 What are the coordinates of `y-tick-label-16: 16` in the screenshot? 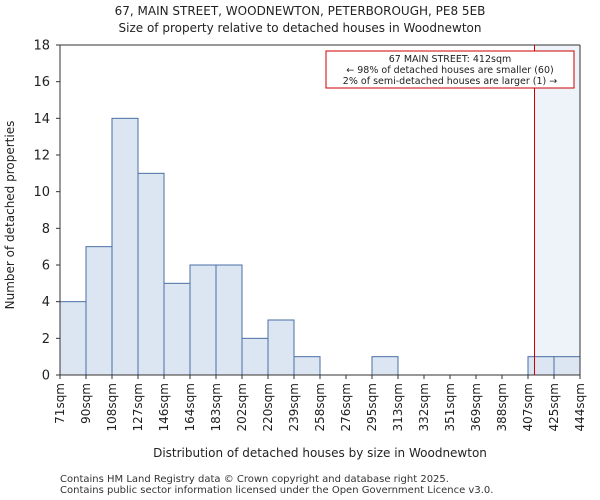 It's located at (41, 82).